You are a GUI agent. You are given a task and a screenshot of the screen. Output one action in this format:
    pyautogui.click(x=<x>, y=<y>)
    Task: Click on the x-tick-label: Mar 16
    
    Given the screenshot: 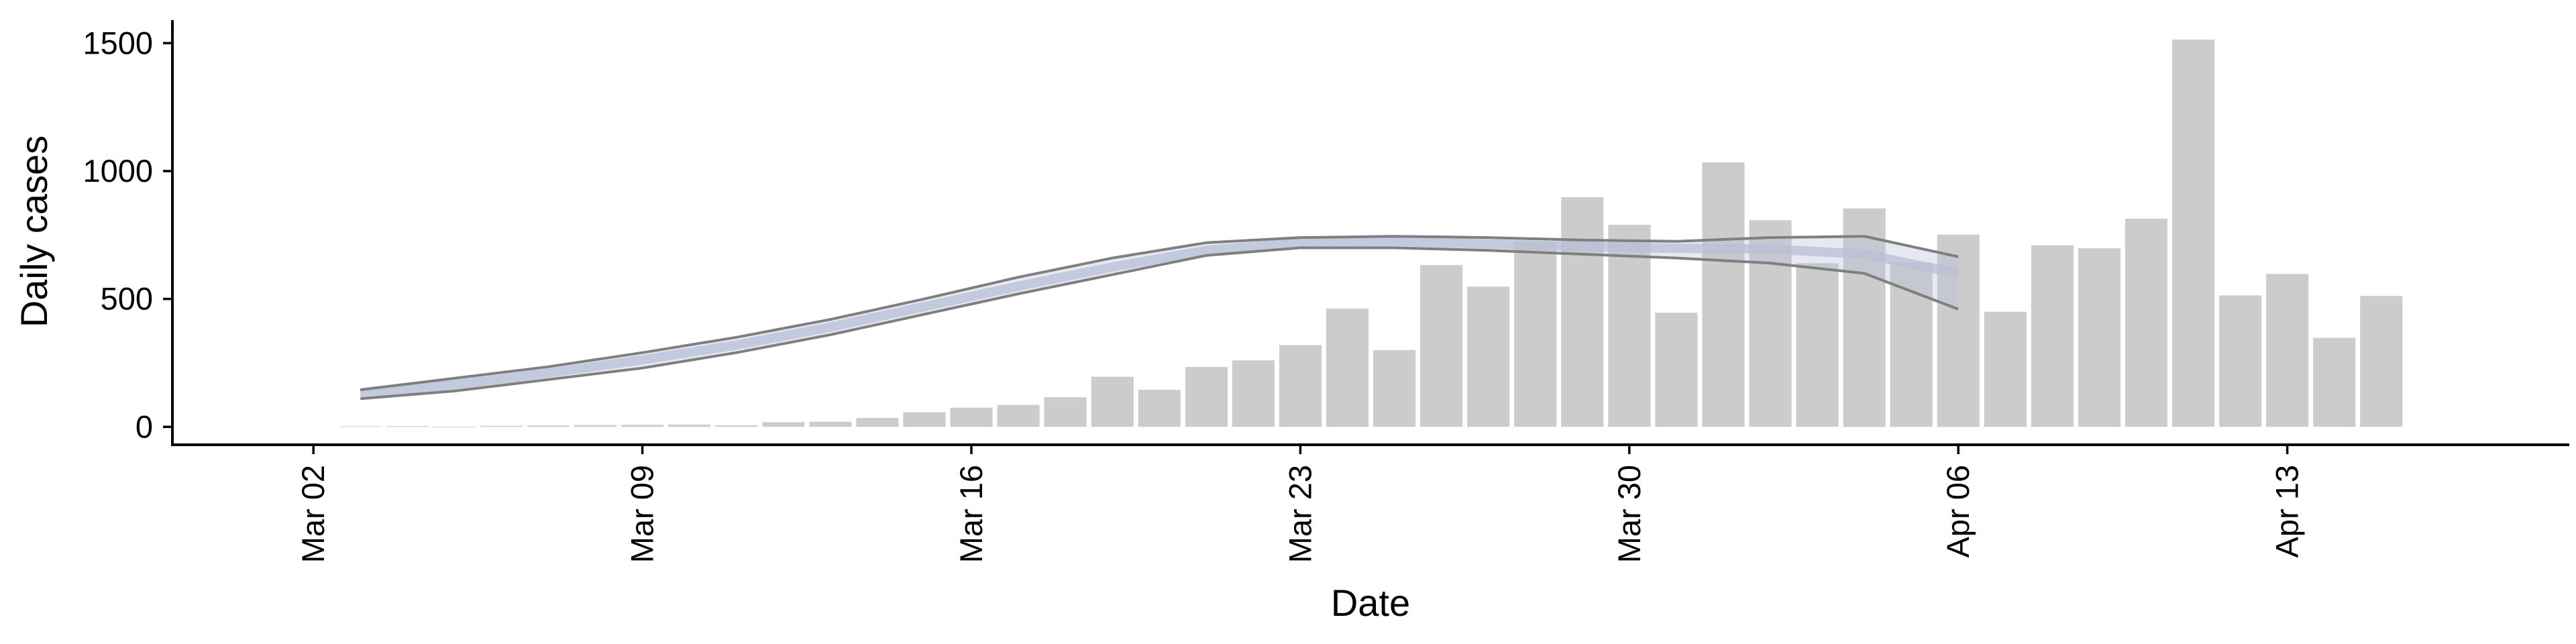 What is the action you would take?
    pyautogui.click(x=971, y=514)
    